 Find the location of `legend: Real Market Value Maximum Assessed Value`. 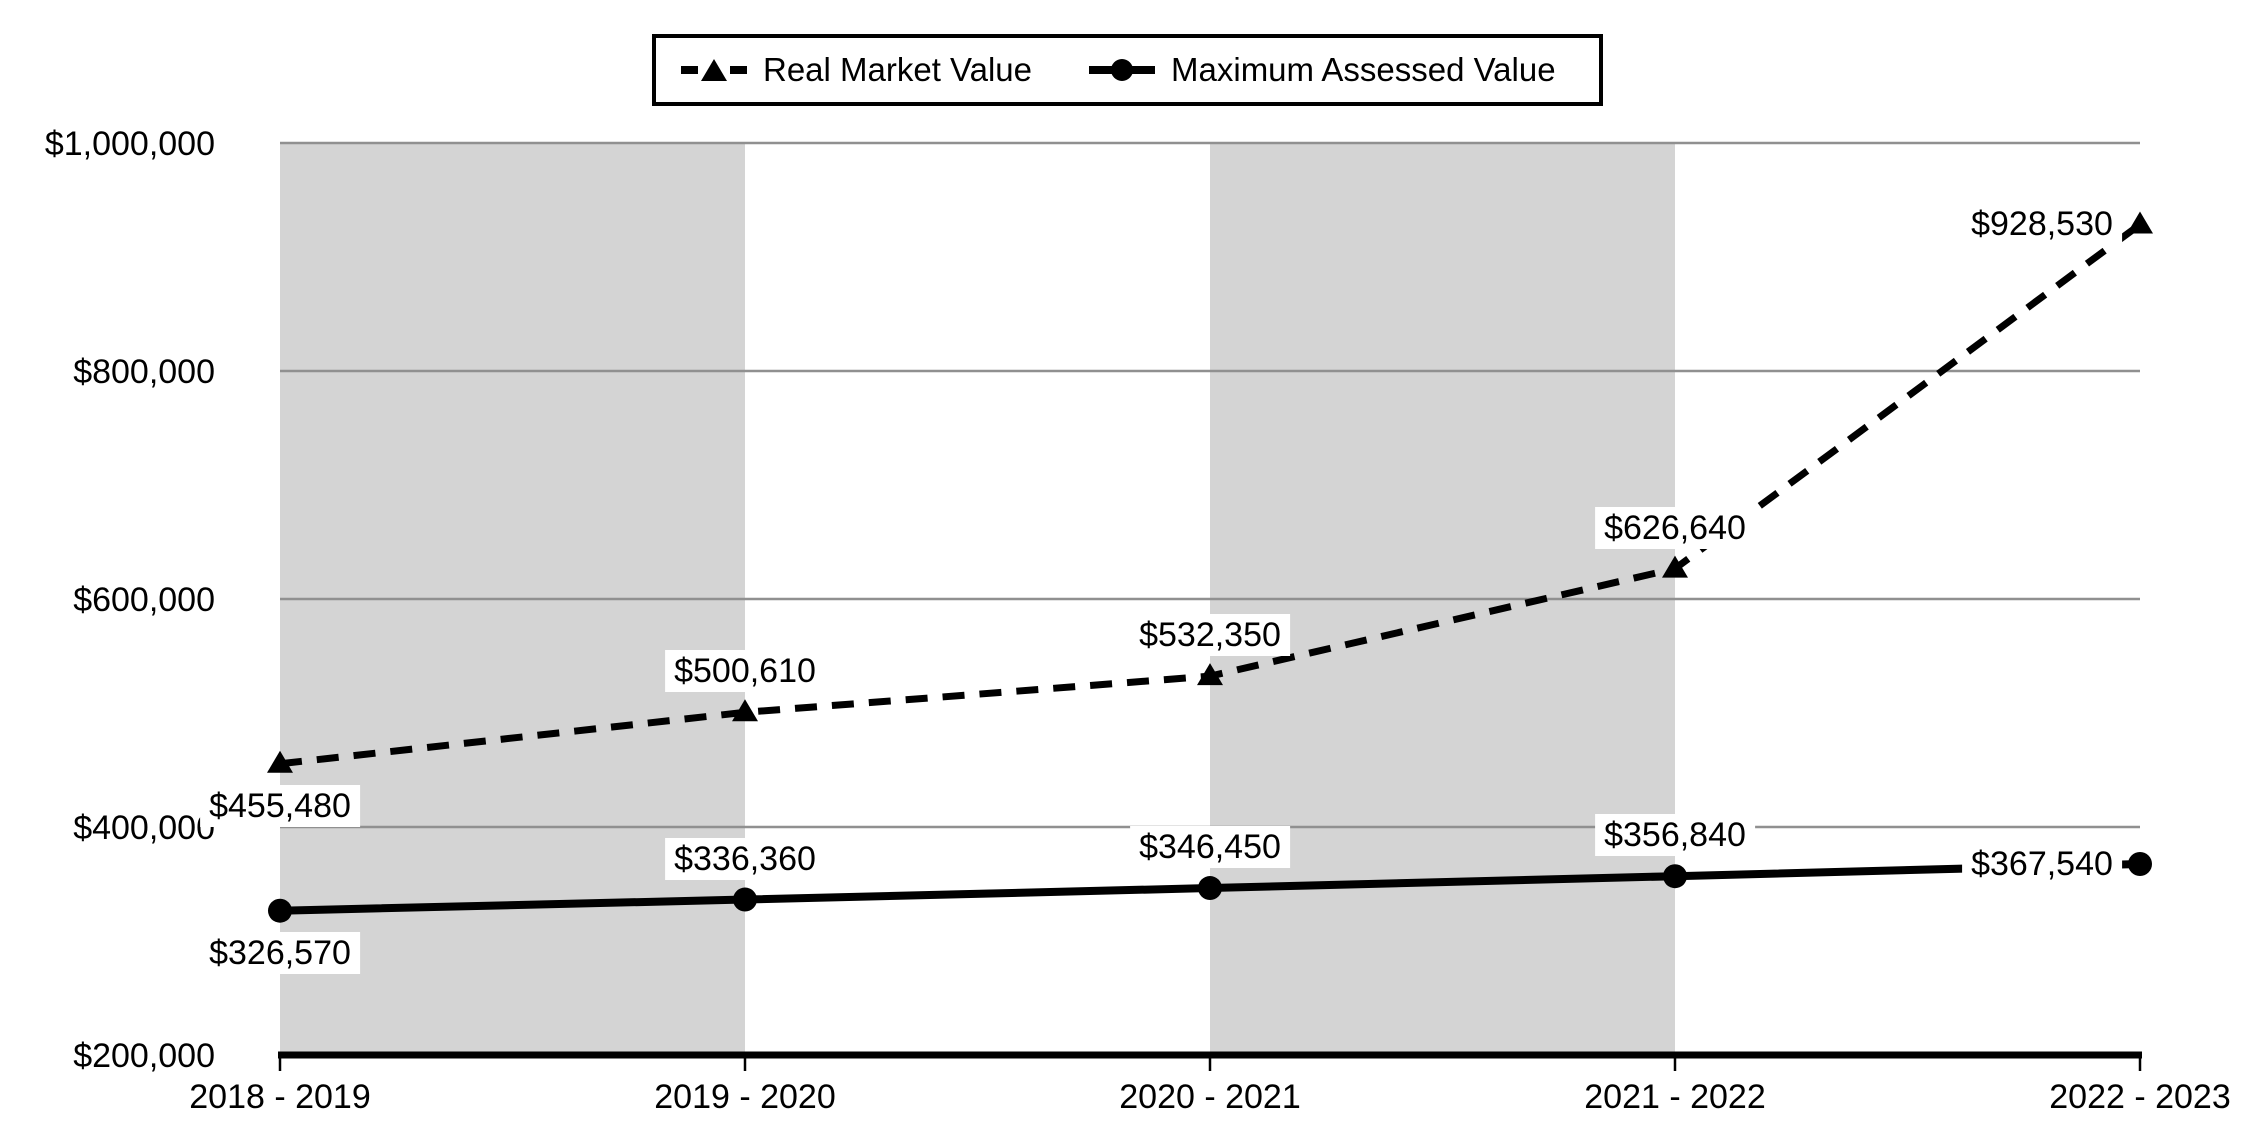

legend: Real Market Value Maximum Assessed Value is located at coordinates (1127, 70).